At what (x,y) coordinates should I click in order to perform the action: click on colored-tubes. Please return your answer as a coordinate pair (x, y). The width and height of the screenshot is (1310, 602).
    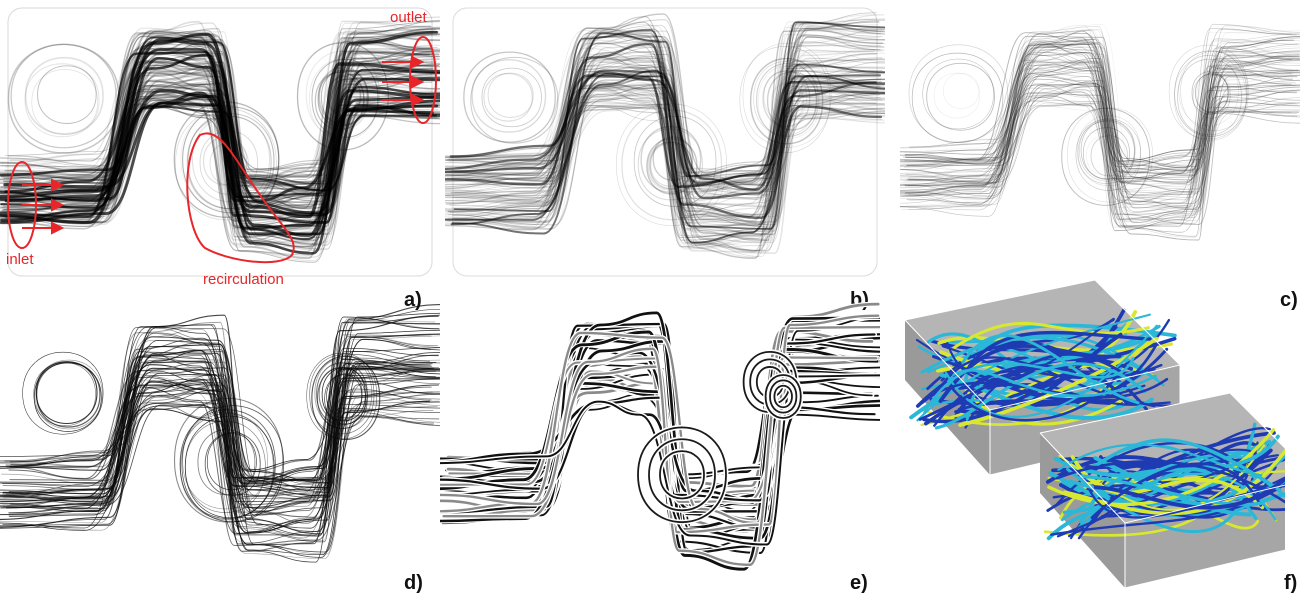
    Looking at the image, I should click on (1164, 481).